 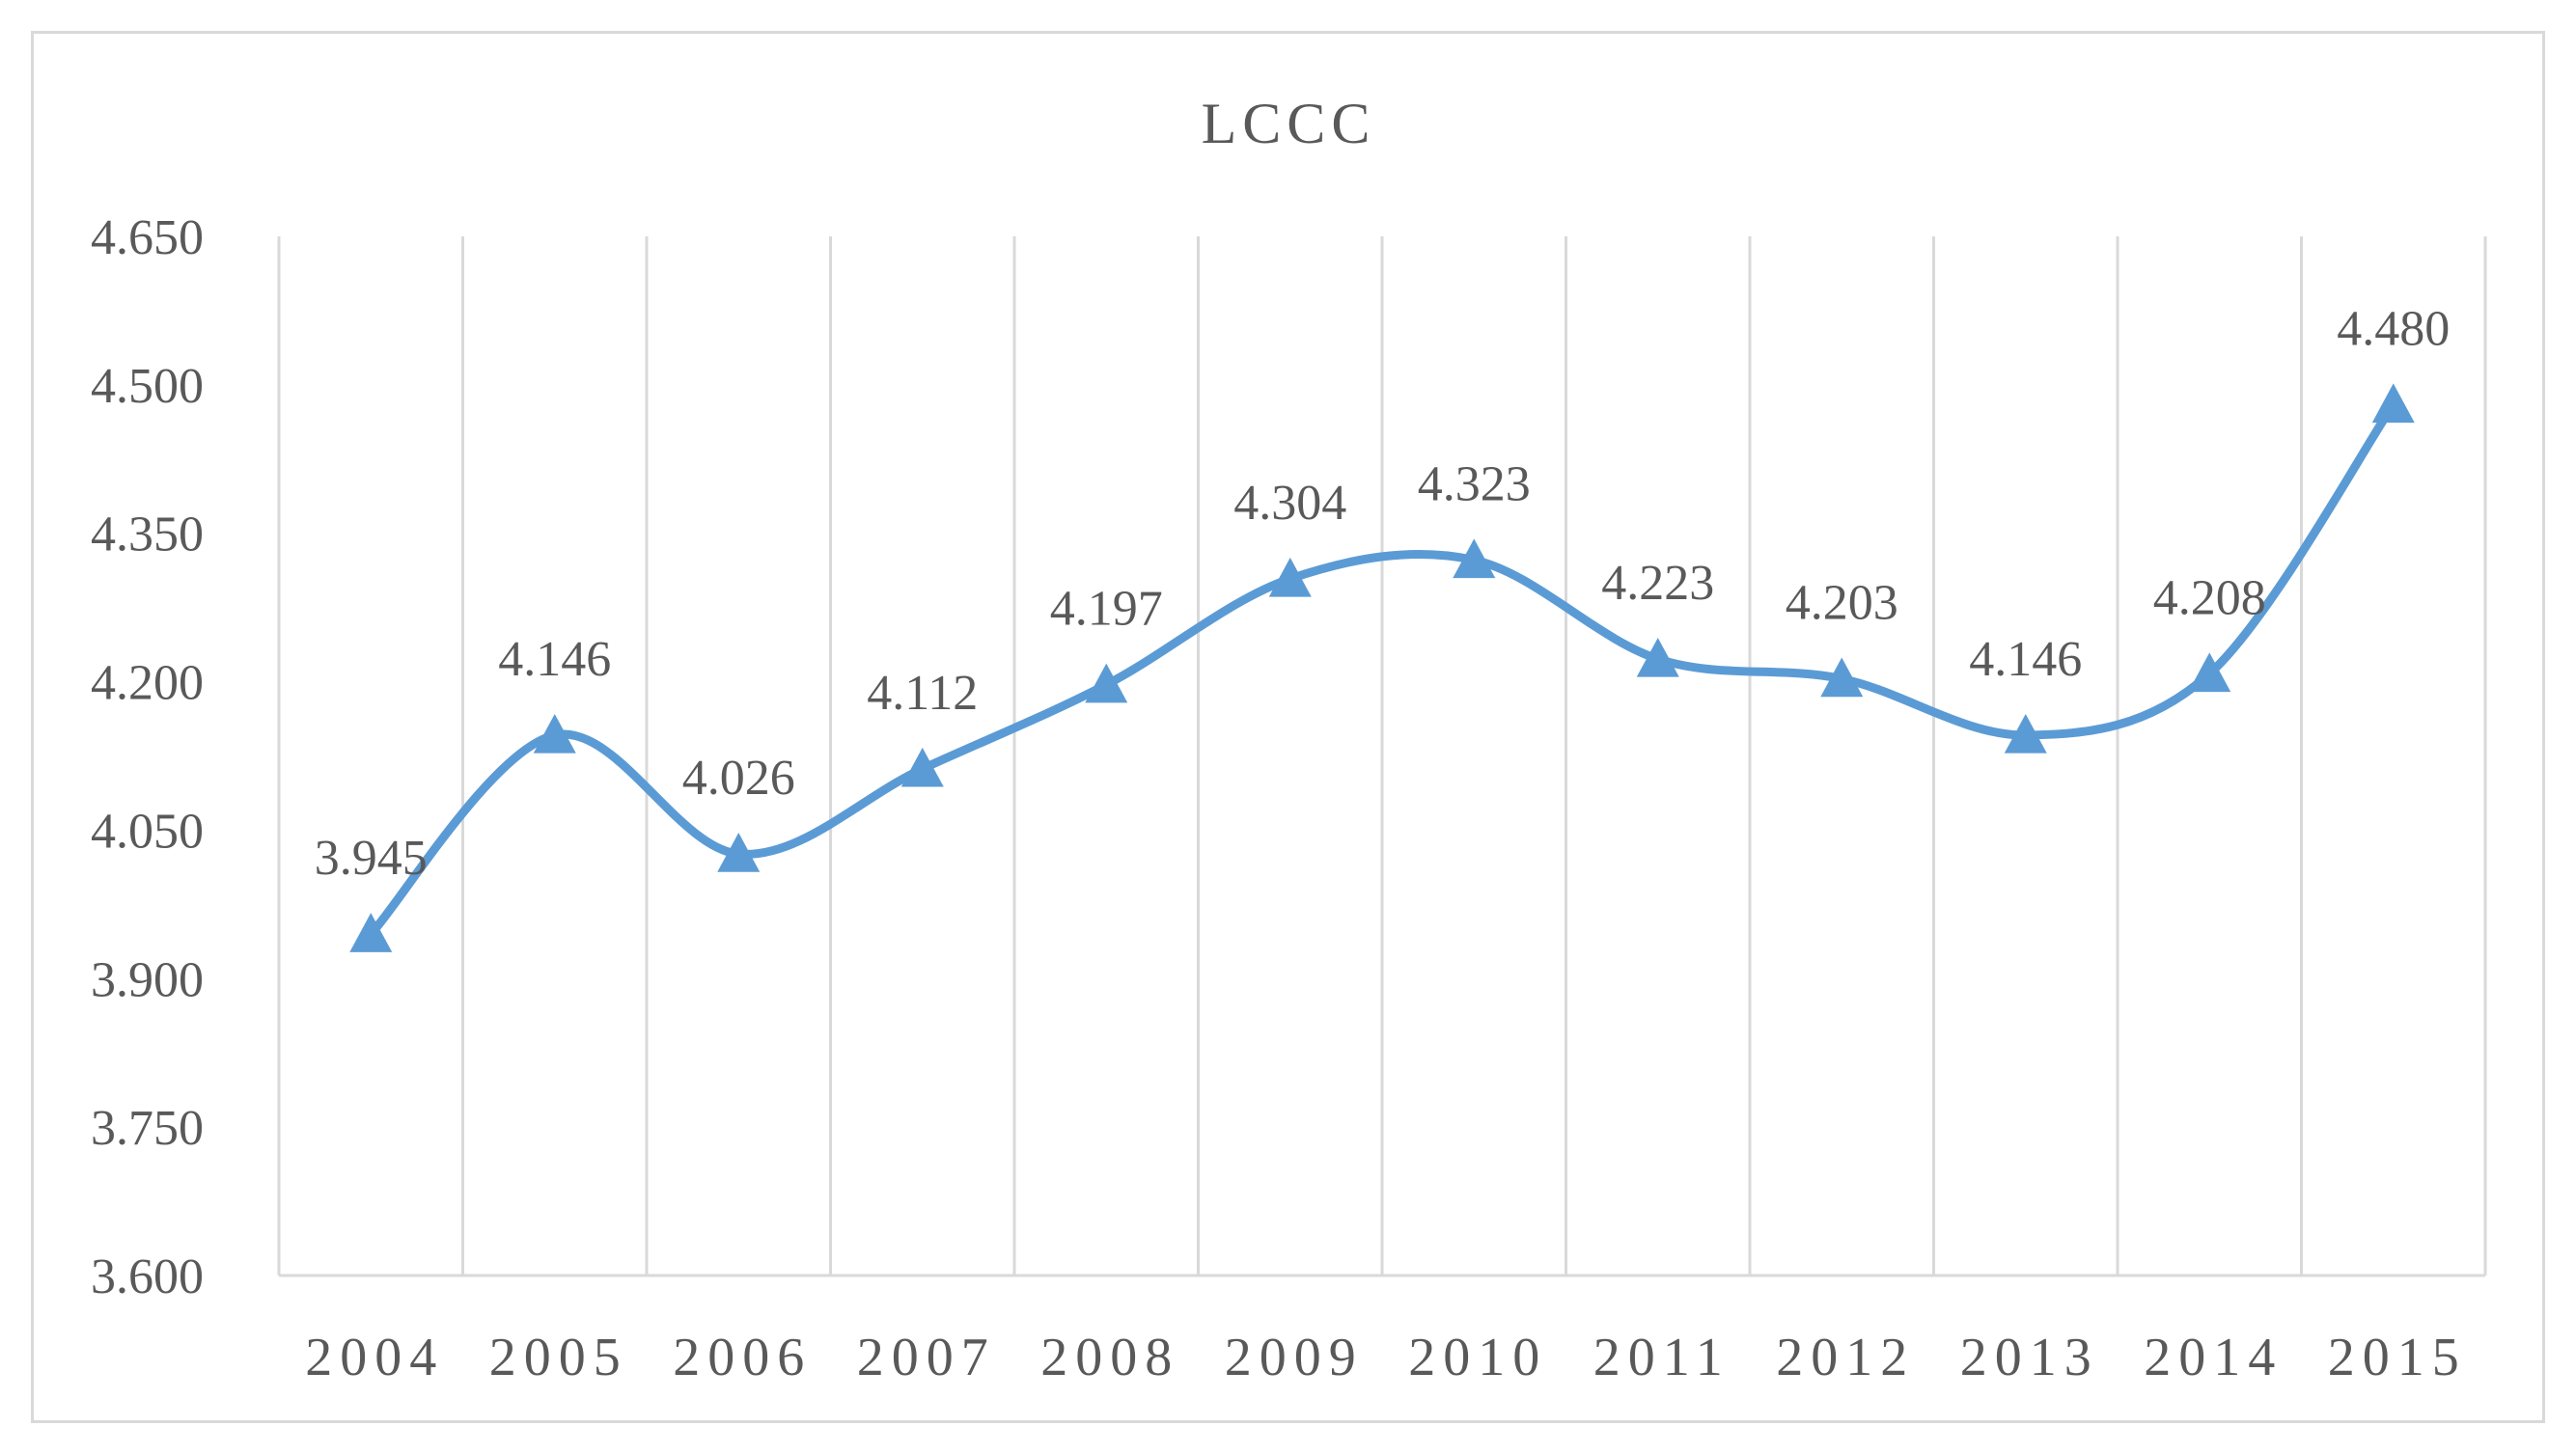 I want to click on x-tick-label: 2006, so click(x=742, y=1358).